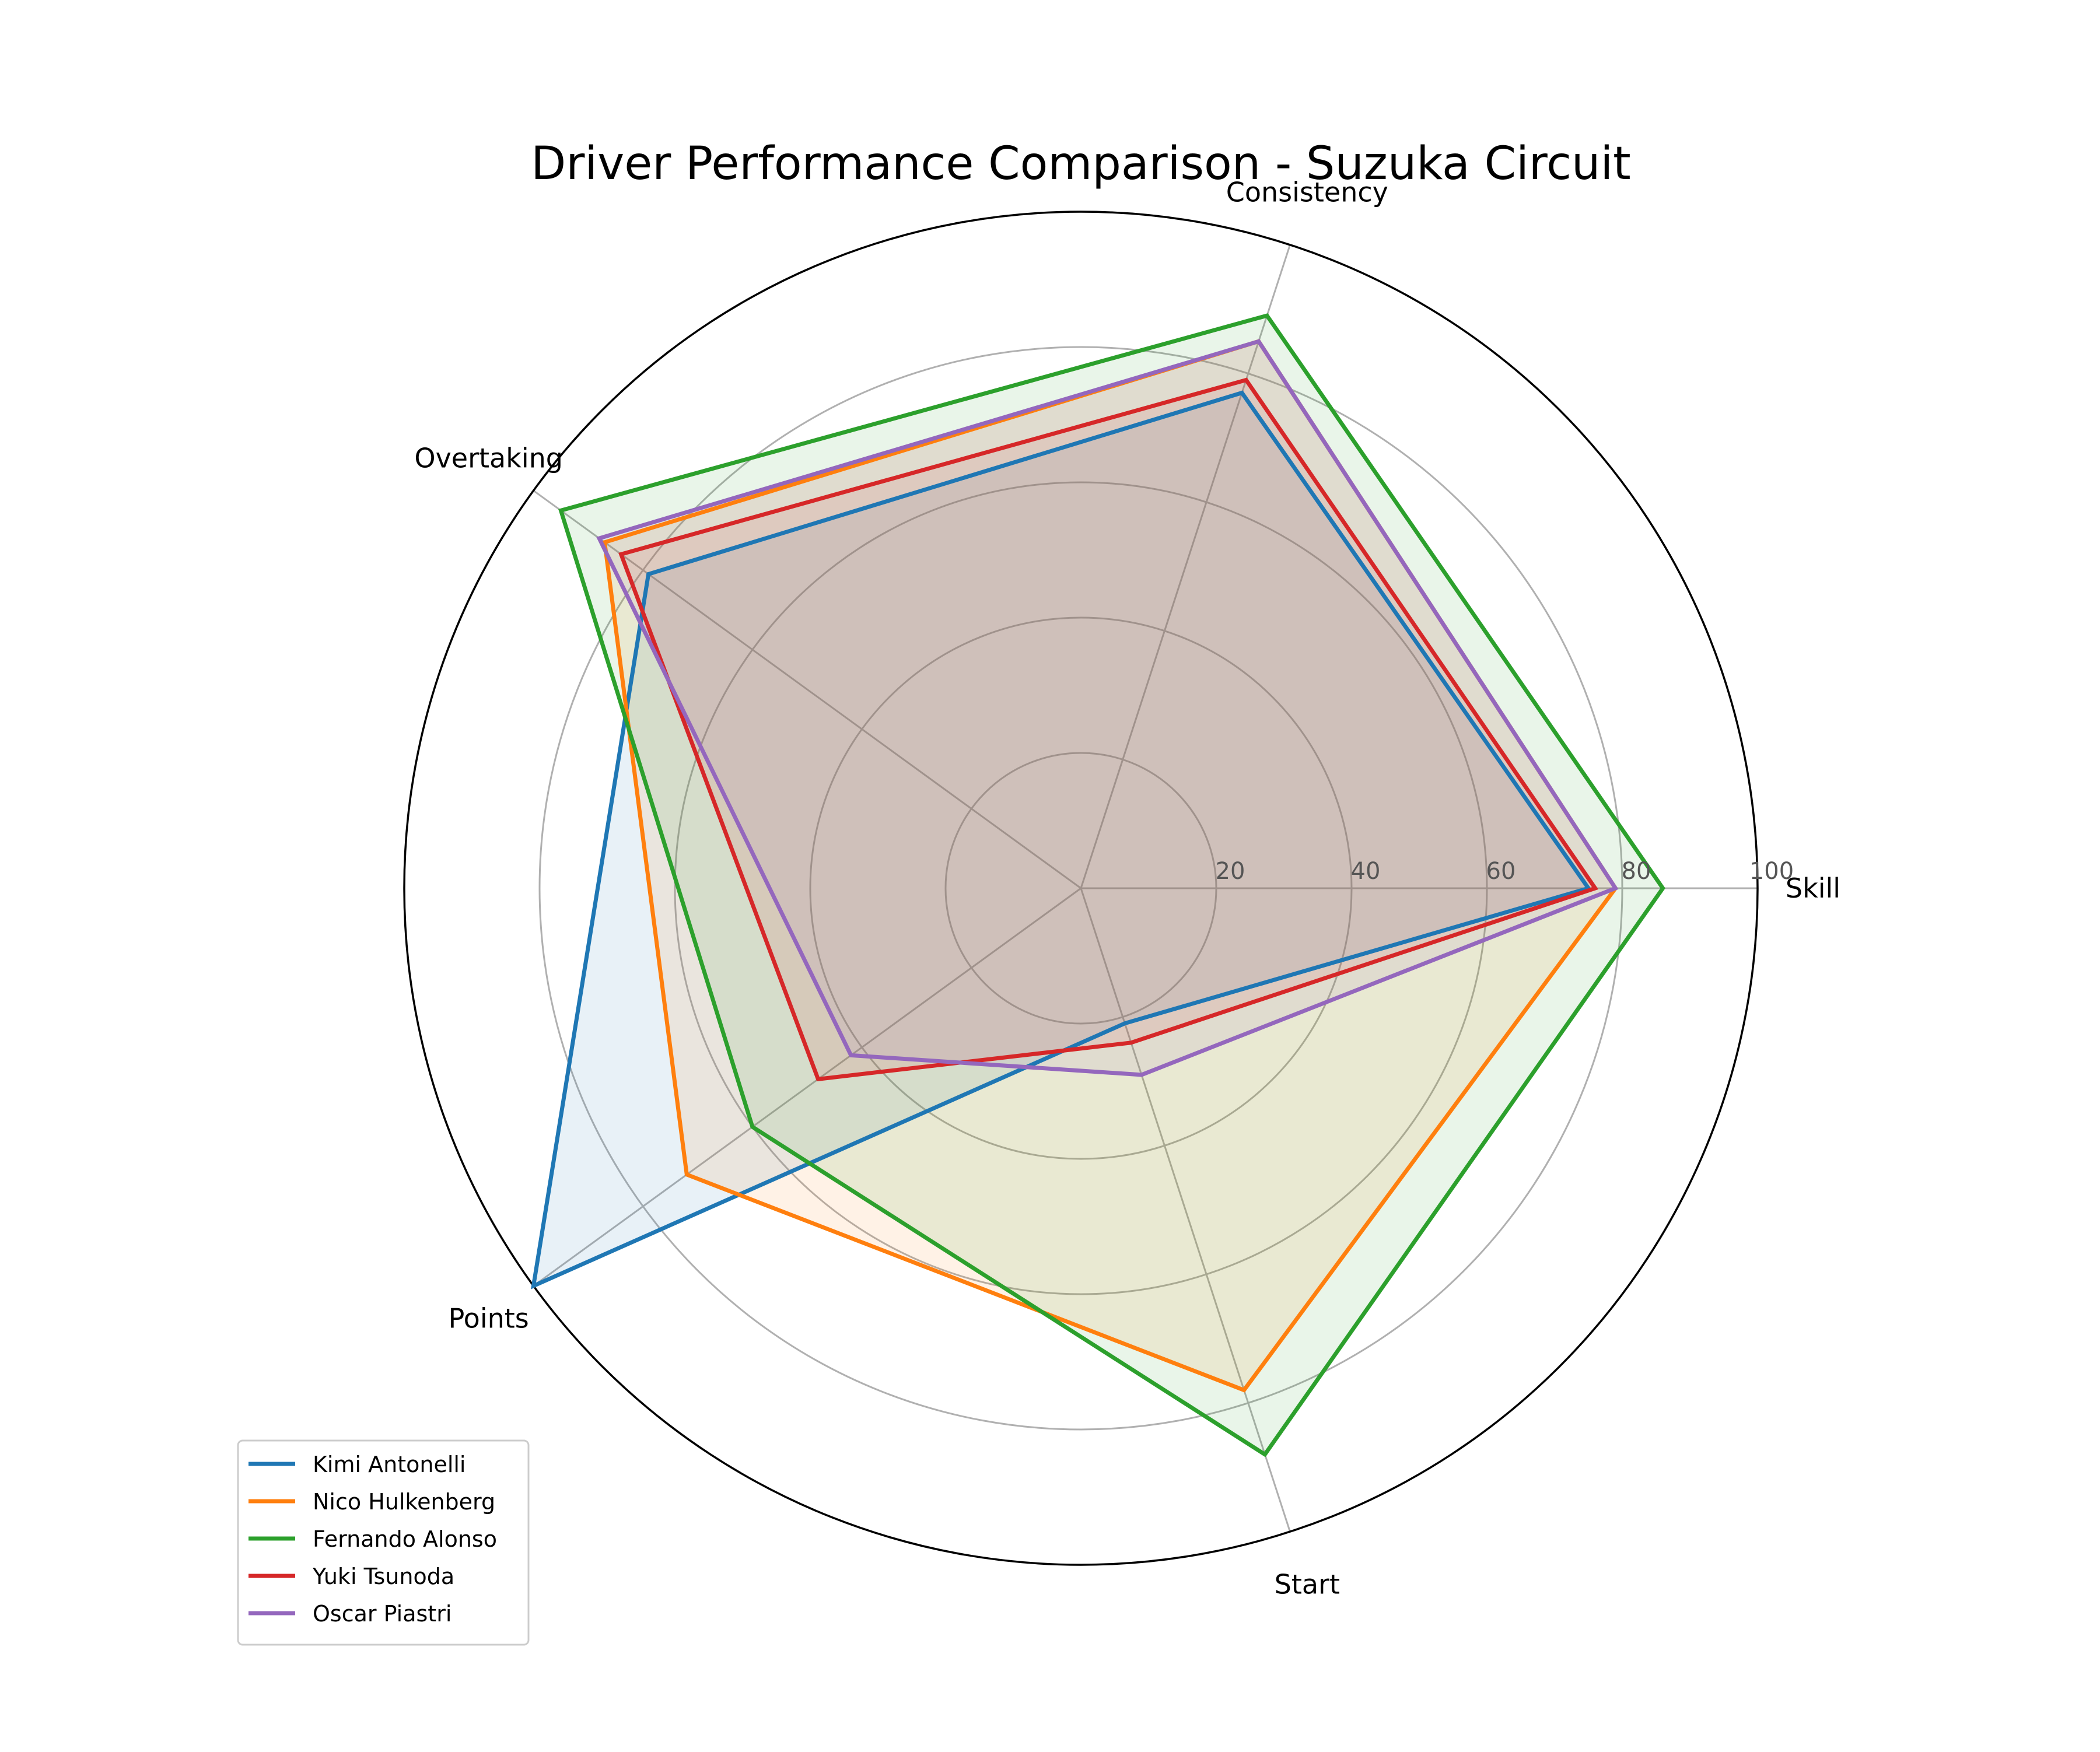 This screenshot has width=2100, height=1752. What do you see at coordinates (1307, 1584) in the screenshot?
I see `axis-label-start: Start` at bounding box center [1307, 1584].